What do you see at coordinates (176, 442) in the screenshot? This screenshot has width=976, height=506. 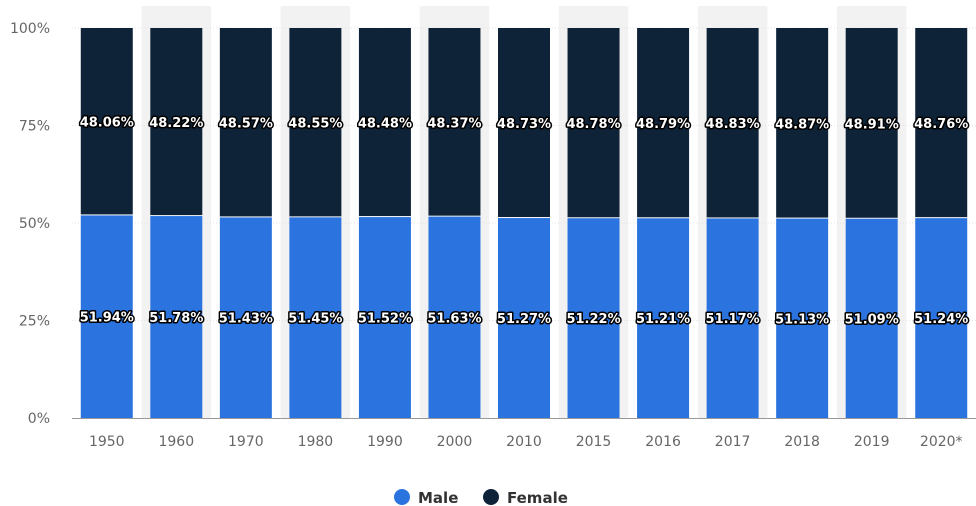 I see `x-tick-label: 1960` at bounding box center [176, 442].